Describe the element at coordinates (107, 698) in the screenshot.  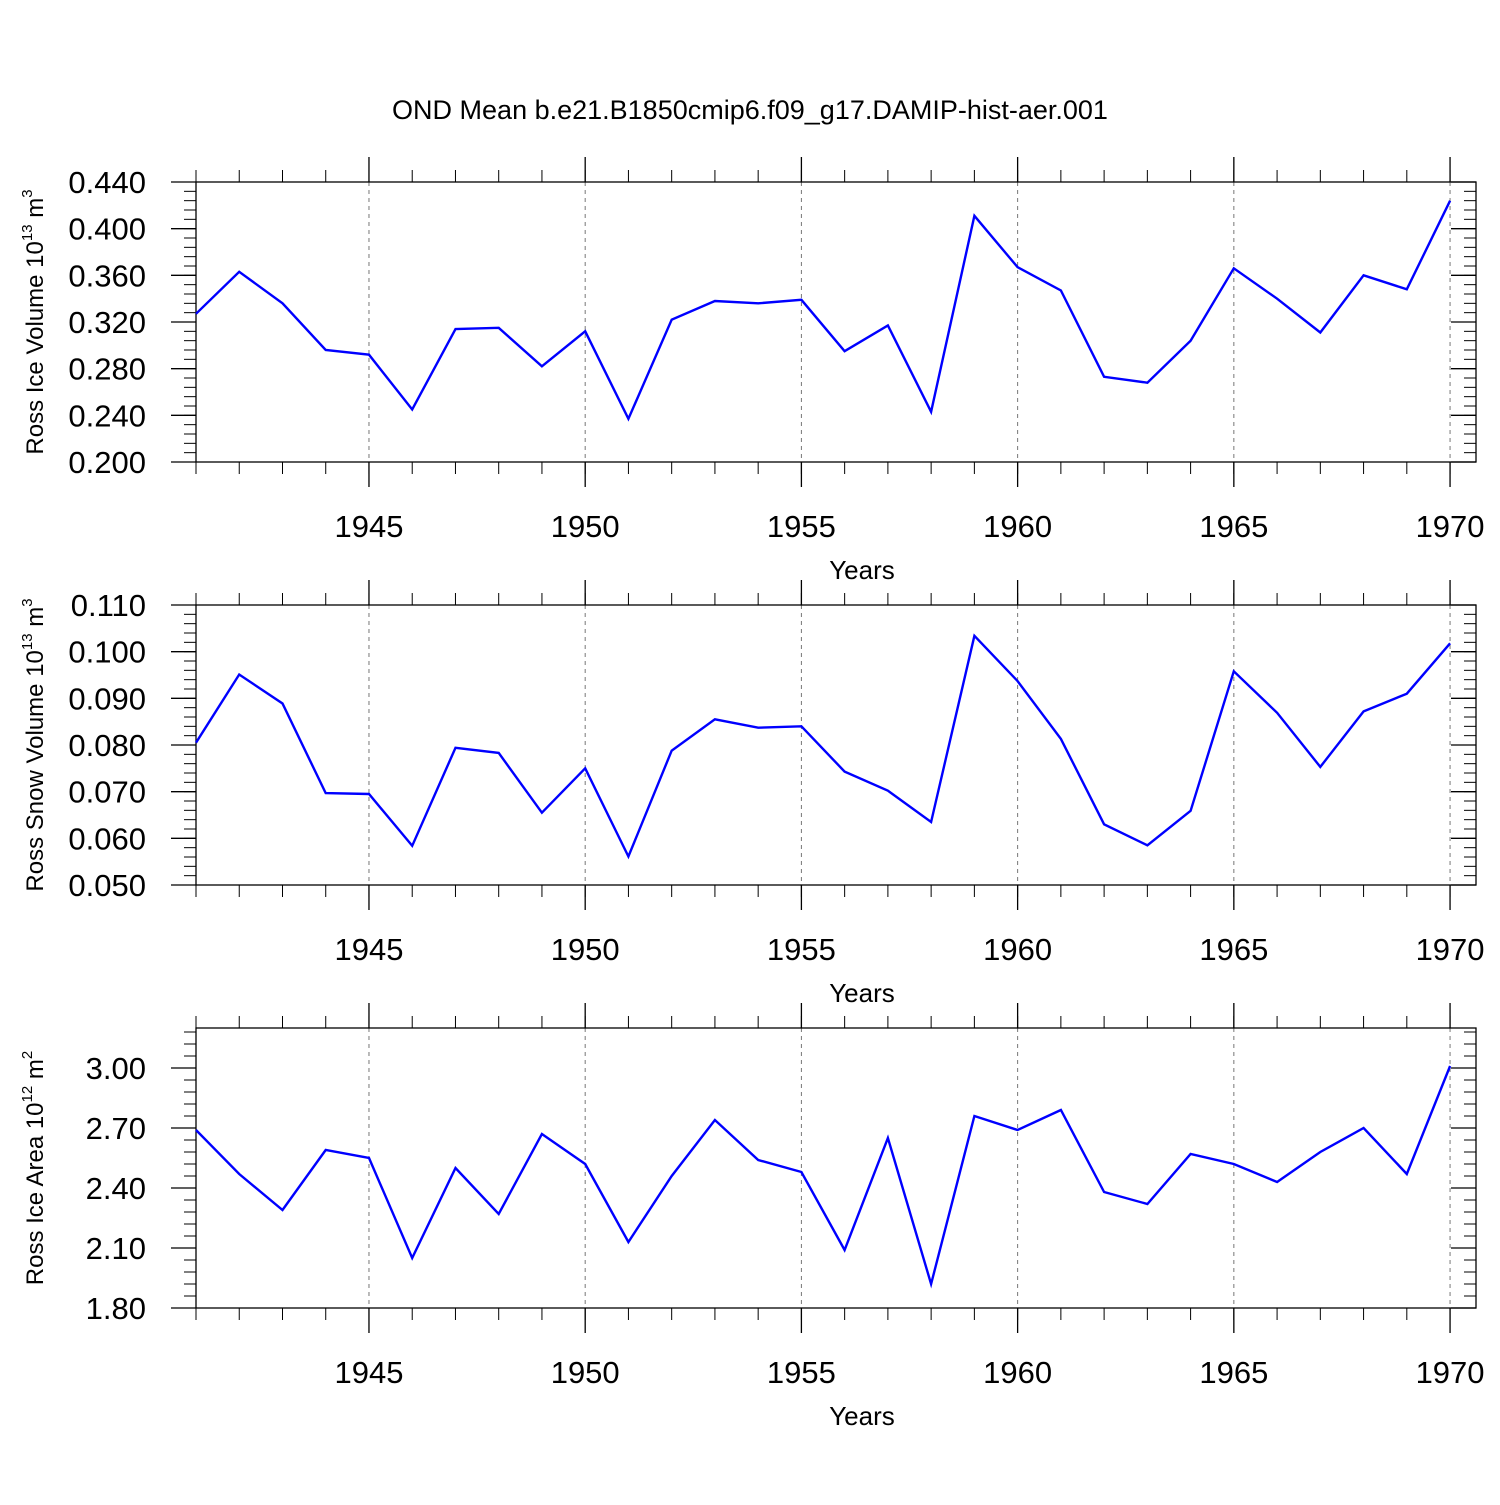
I see `y-tick-label: 0.090` at that location.